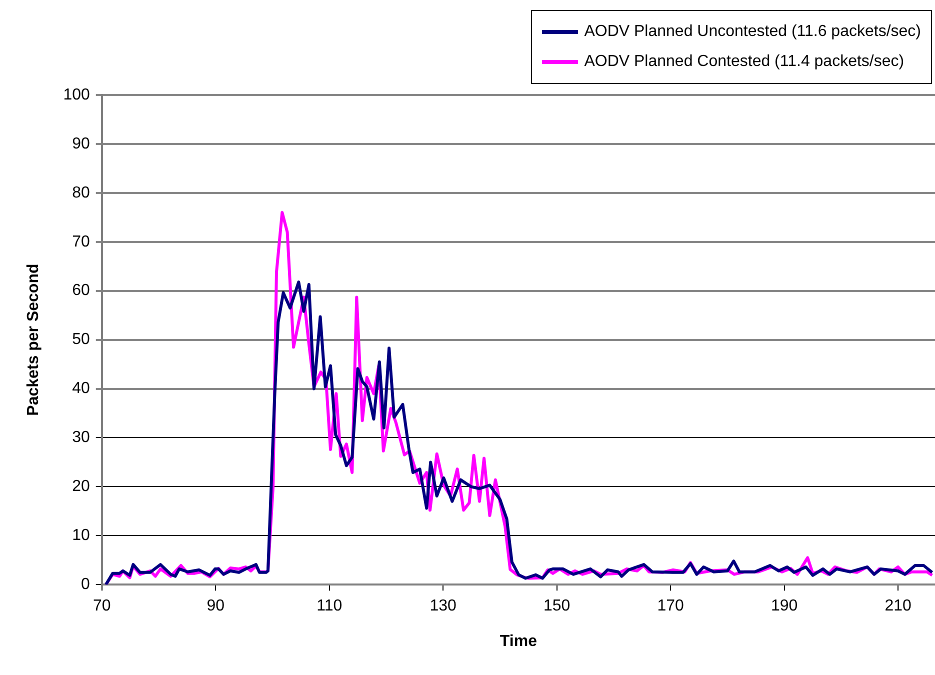 This screenshot has height=675, width=935. I want to click on y-tick-label: 40, so click(81, 389).